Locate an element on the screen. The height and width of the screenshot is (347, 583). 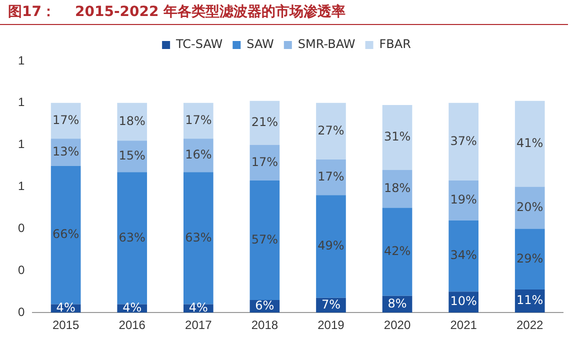
x-tick-label: 2021 is located at coordinates (464, 325).